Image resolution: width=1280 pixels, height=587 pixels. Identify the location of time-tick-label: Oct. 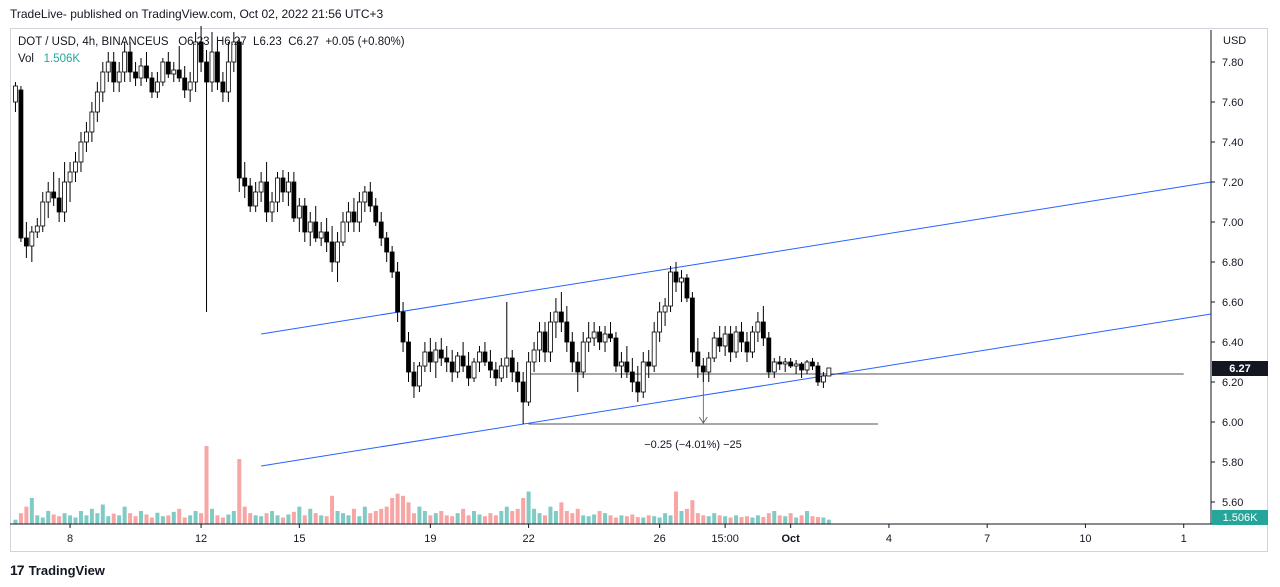
(790, 539).